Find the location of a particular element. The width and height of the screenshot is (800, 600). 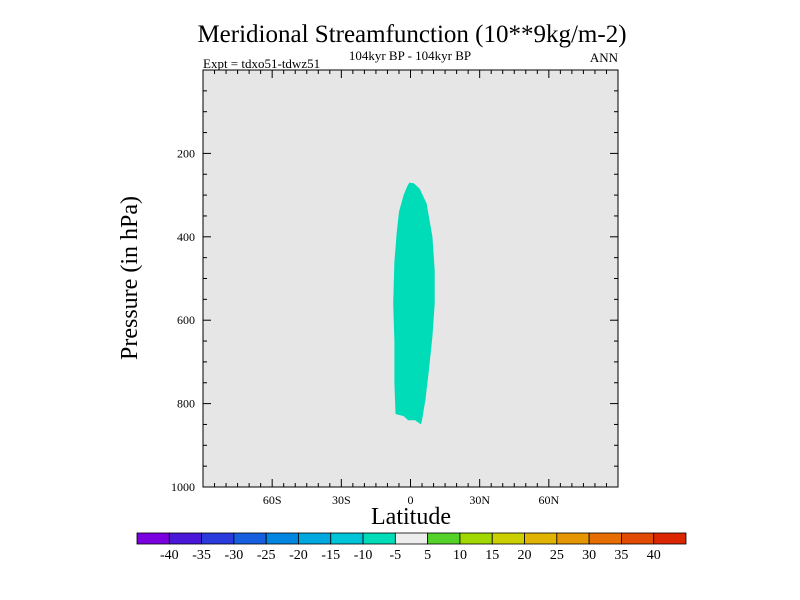

subtitle-experiment: Expt = tdxo51-tdwz51 is located at coordinates (261, 63).